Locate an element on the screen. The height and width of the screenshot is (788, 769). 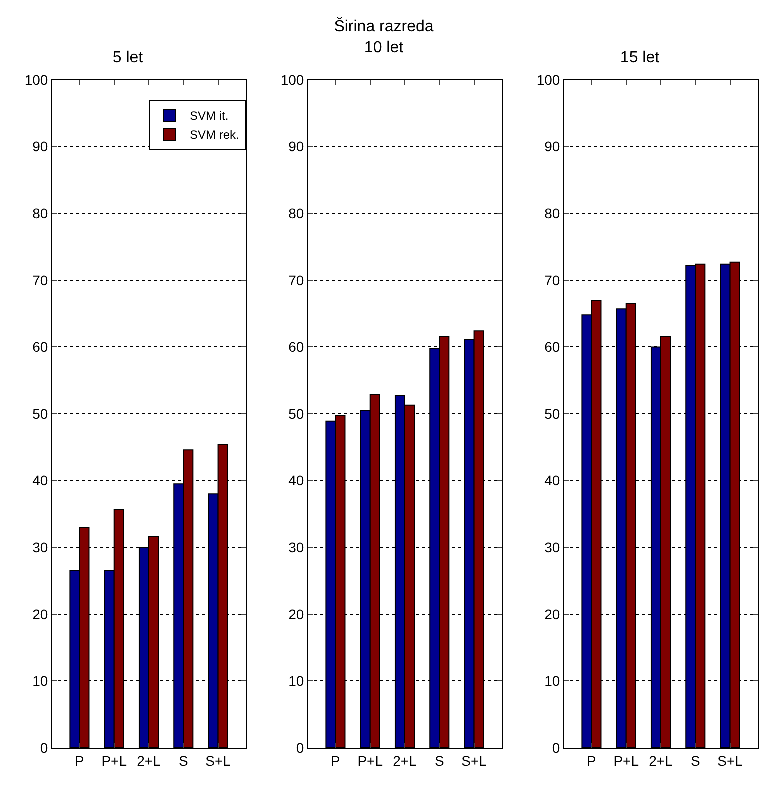
chart-title: 15 let is located at coordinates (640, 57).